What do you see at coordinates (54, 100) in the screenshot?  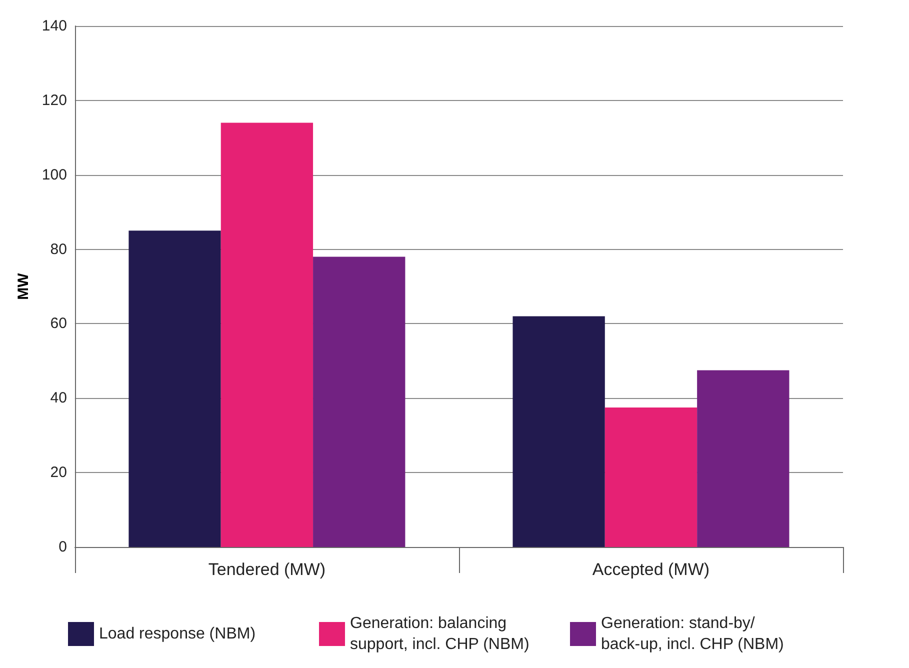 I see `y-tick-label: 120` at bounding box center [54, 100].